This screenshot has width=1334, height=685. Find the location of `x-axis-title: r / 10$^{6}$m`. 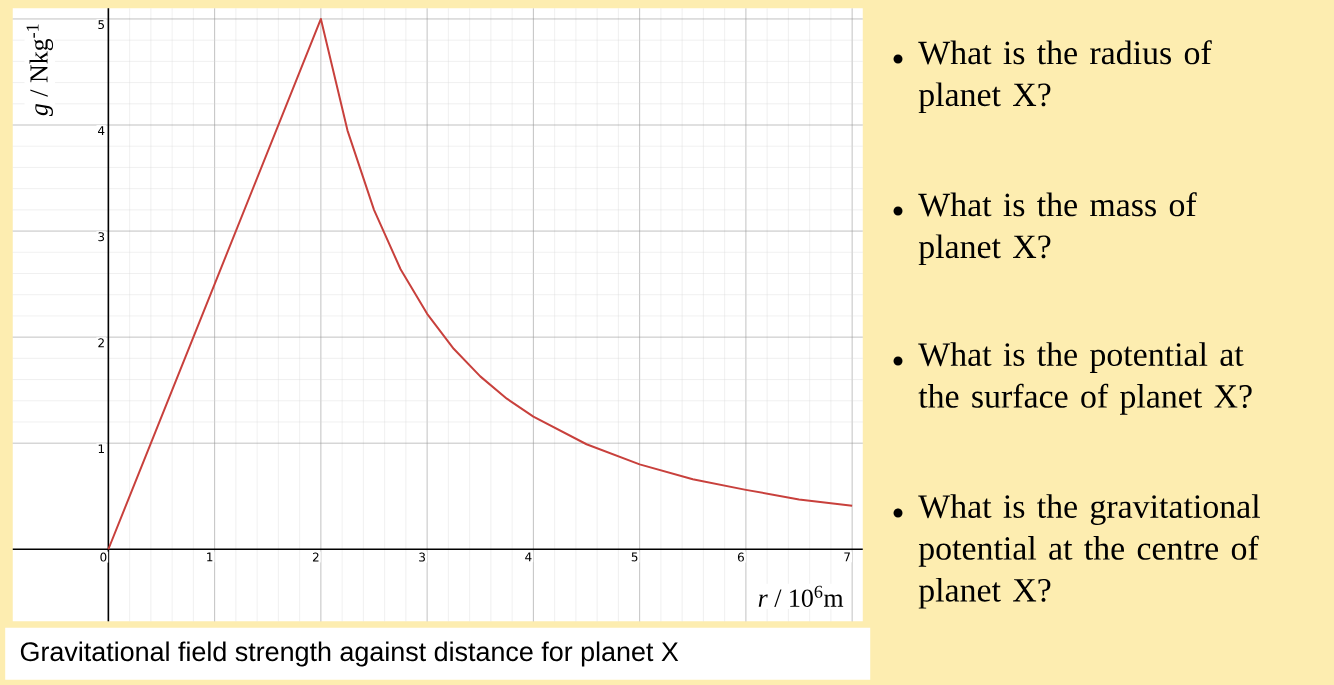

x-axis-title: r / 10$^{6}$m is located at coordinates (801, 596).